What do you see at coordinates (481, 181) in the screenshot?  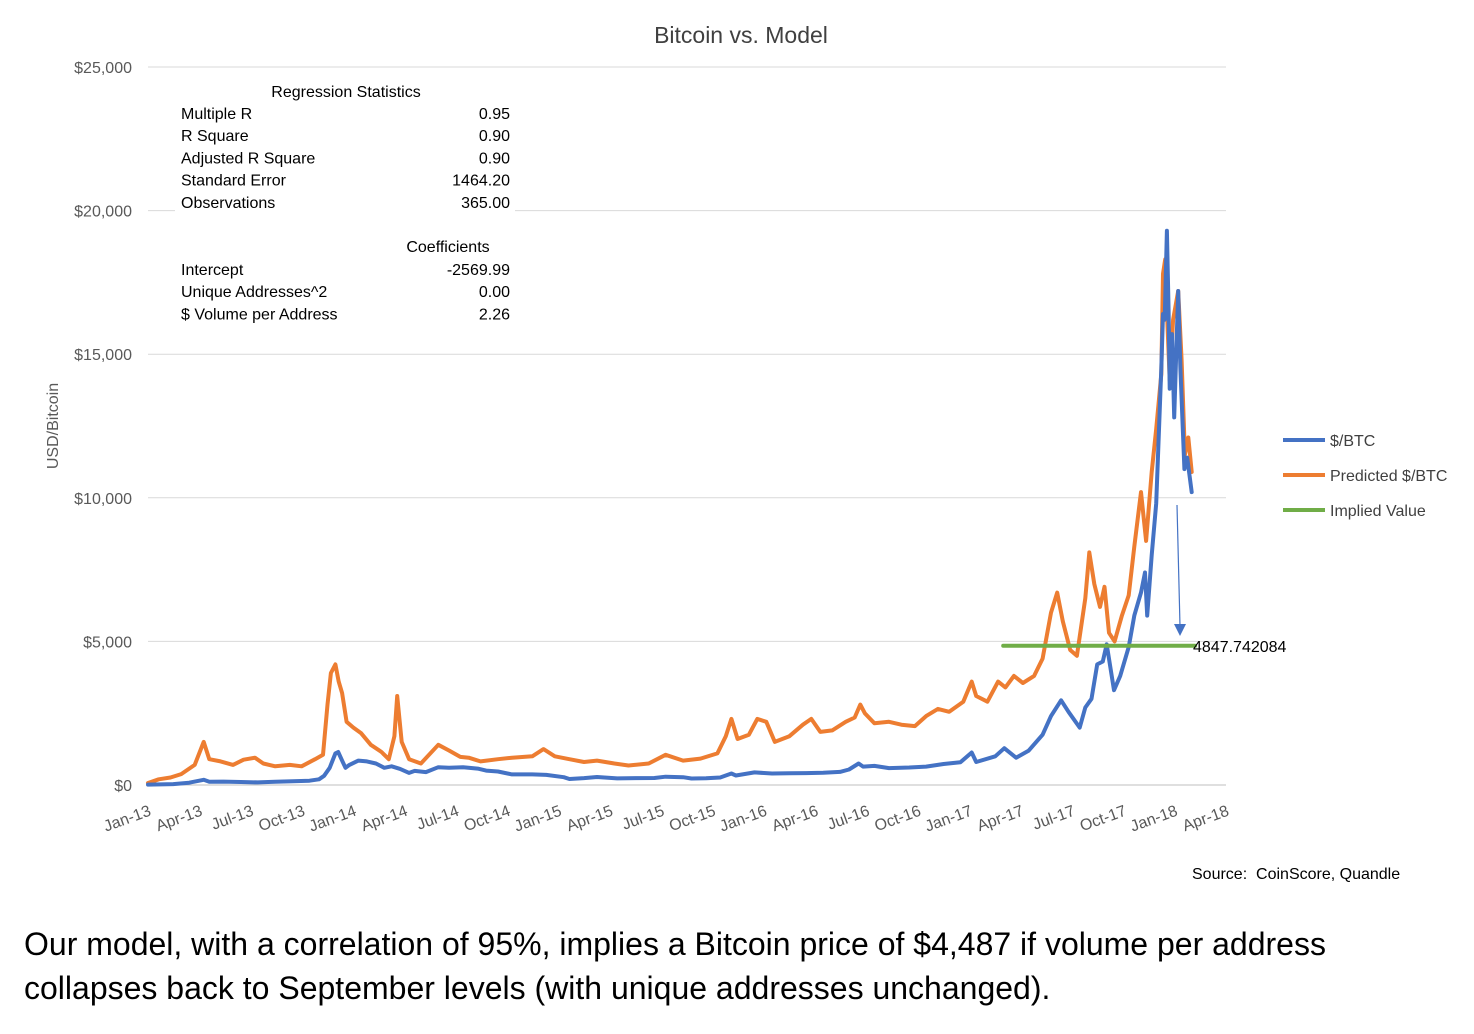 I see `stats-row-value: 1464.20` at bounding box center [481, 181].